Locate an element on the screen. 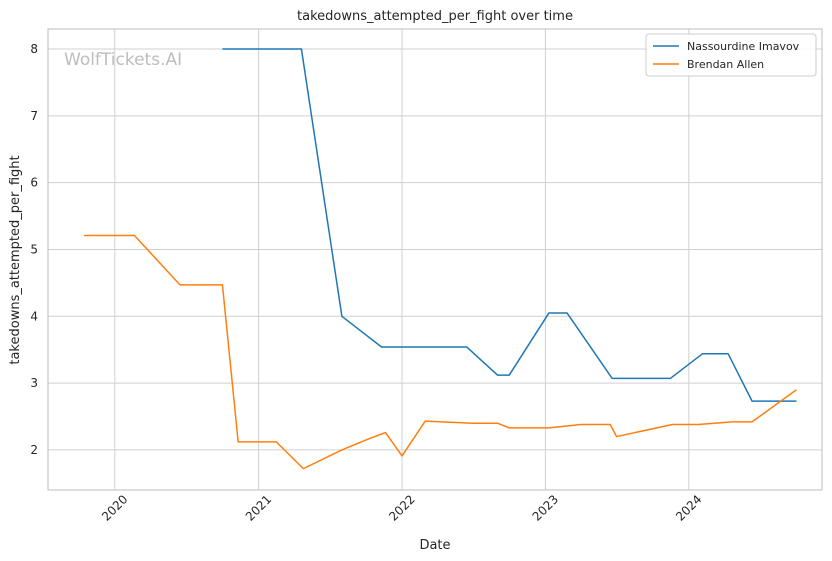  x-axis-label: Date is located at coordinates (434, 545).